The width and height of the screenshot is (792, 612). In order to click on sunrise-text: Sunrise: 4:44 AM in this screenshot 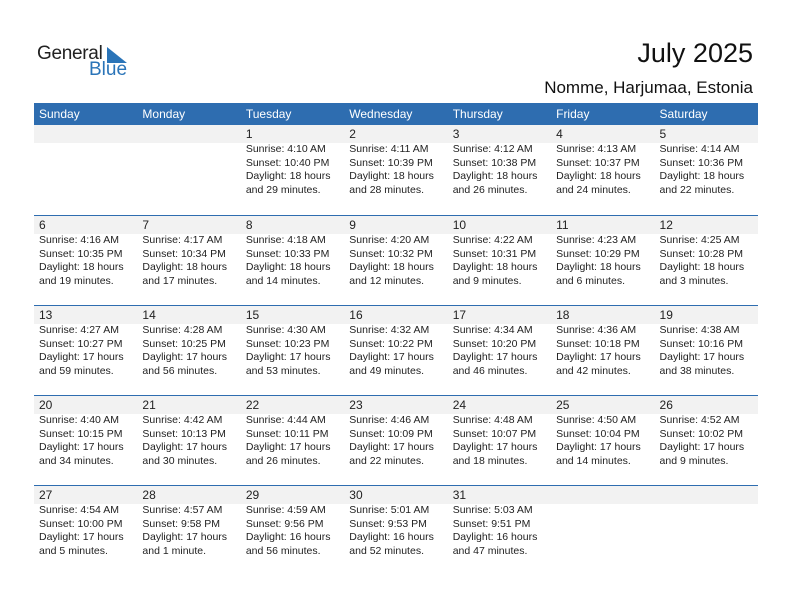, I will do `click(285, 420)`.